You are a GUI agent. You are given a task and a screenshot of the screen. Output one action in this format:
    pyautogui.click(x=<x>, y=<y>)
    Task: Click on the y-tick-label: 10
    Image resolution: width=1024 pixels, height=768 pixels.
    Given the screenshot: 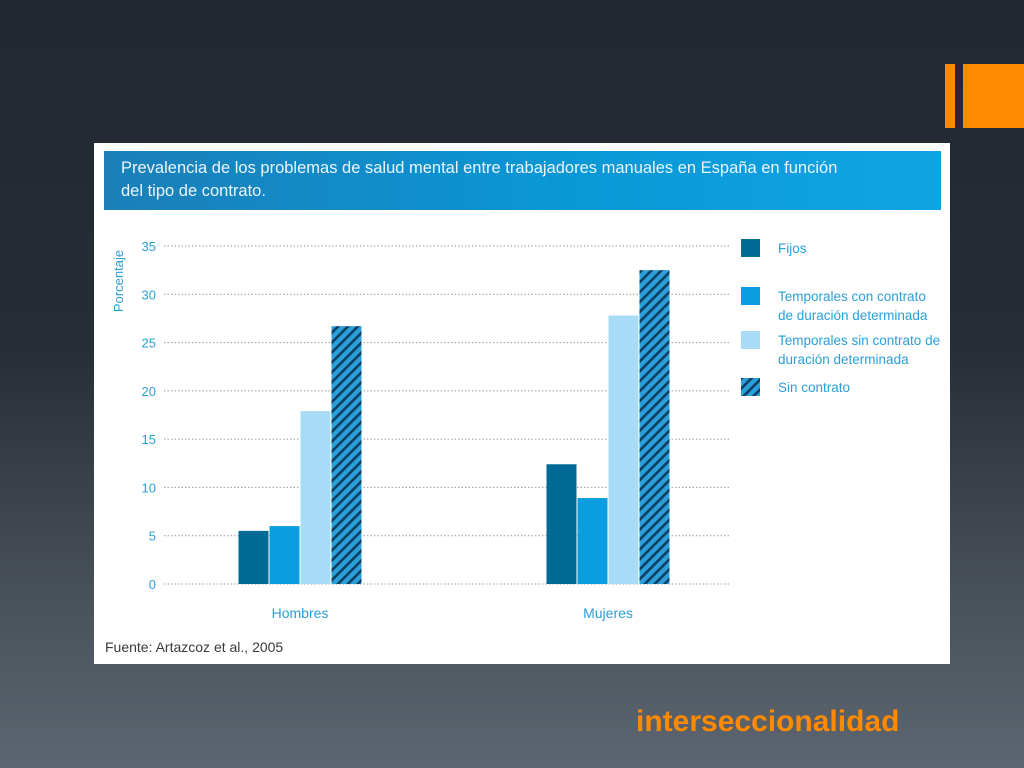 What is the action you would take?
    pyautogui.click(x=149, y=487)
    